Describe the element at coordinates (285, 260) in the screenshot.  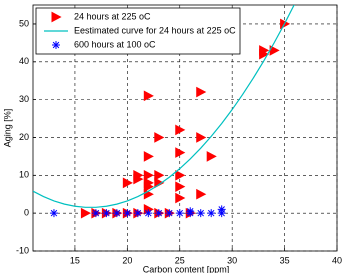
I see `x-tick-label: 35` at that location.